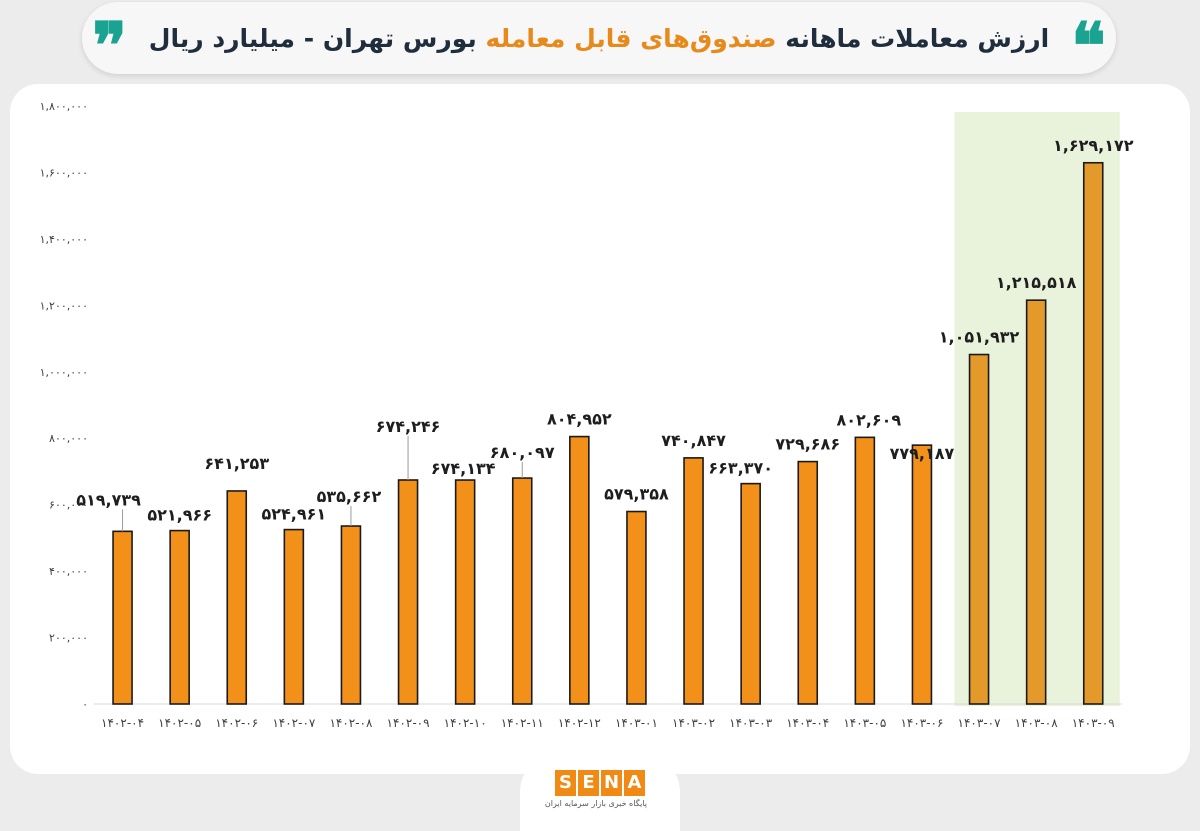  What do you see at coordinates (312, 38) in the screenshot?
I see `title-part-2: بورس تهران - میلیارد ریال` at bounding box center [312, 38].